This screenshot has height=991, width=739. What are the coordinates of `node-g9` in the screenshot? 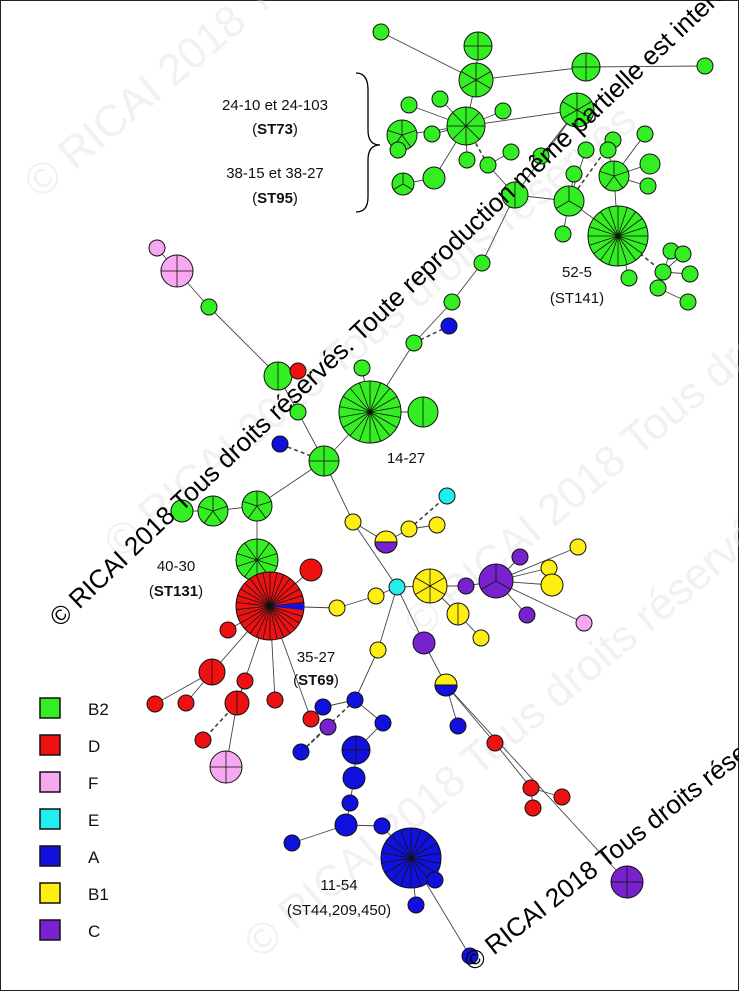 It's located at (503, 111).